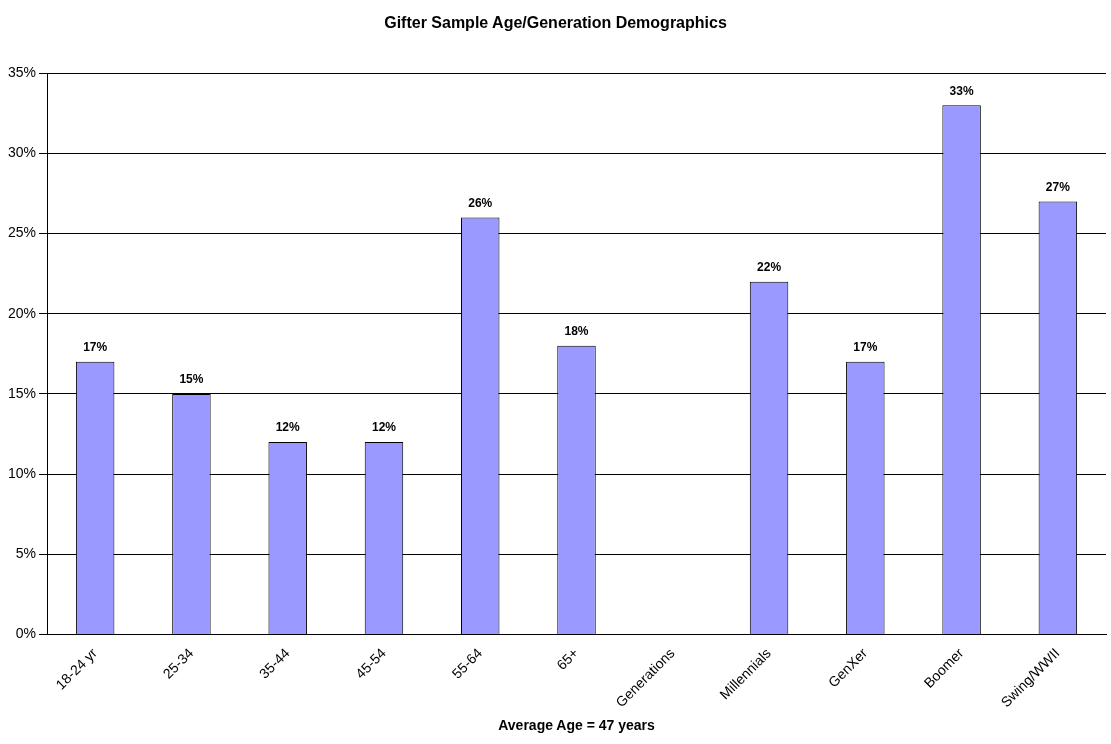 This screenshot has height=744, width=1111. Describe the element at coordinates (576, 331) in the screenshot. I see `data-label: 18%` at that location.